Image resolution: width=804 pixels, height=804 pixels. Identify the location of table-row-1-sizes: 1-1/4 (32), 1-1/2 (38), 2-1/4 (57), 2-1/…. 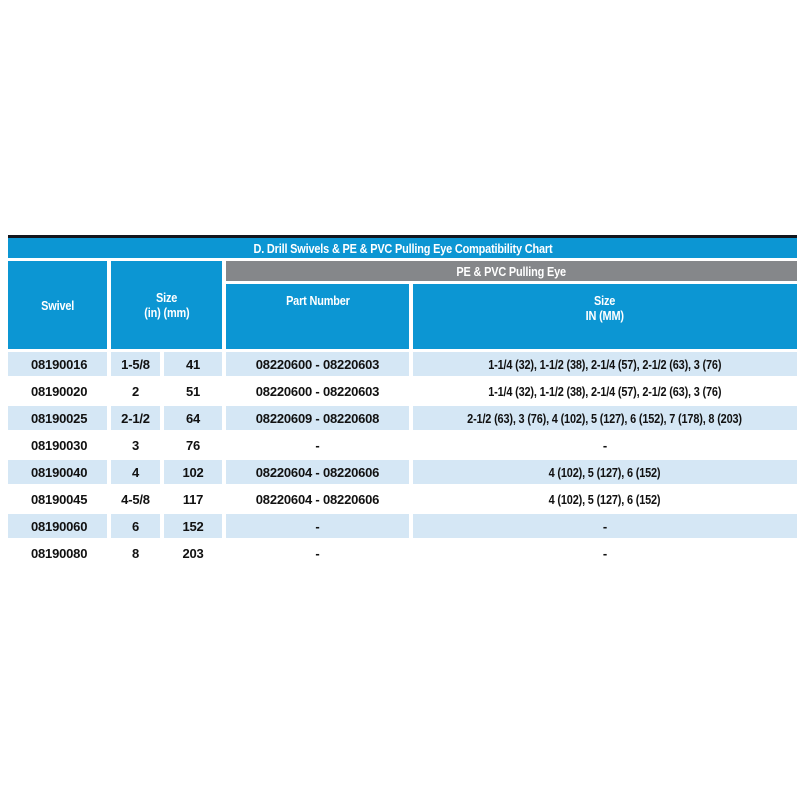
(605, 364).